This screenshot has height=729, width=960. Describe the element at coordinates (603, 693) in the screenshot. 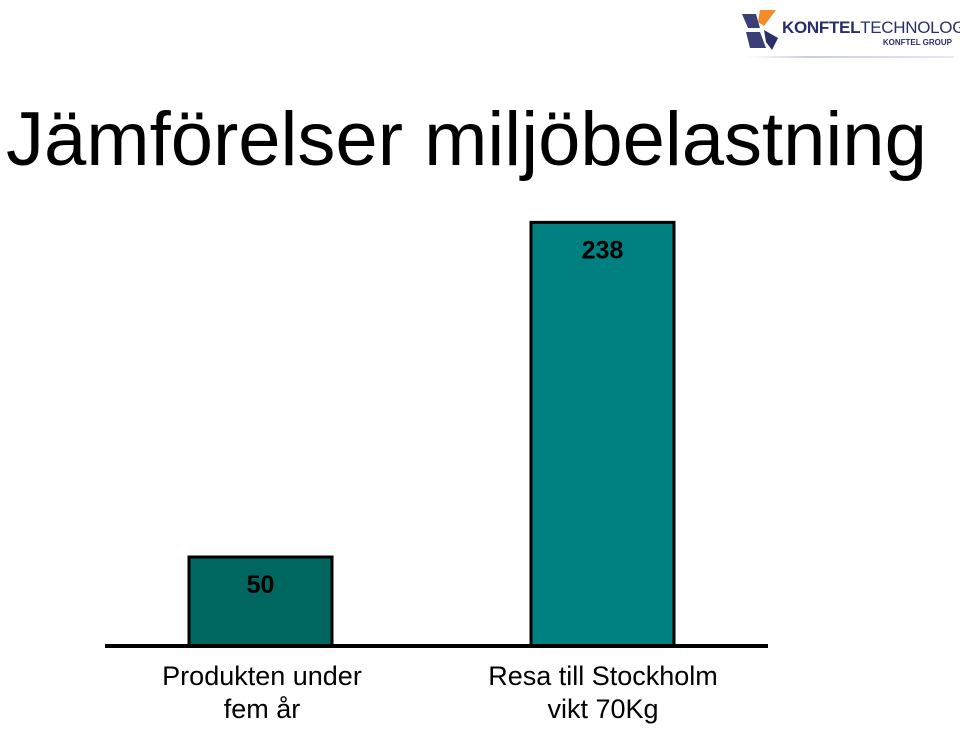

I see `category-label-2: Resa till Stockholm vikt 70Kg` at that location.